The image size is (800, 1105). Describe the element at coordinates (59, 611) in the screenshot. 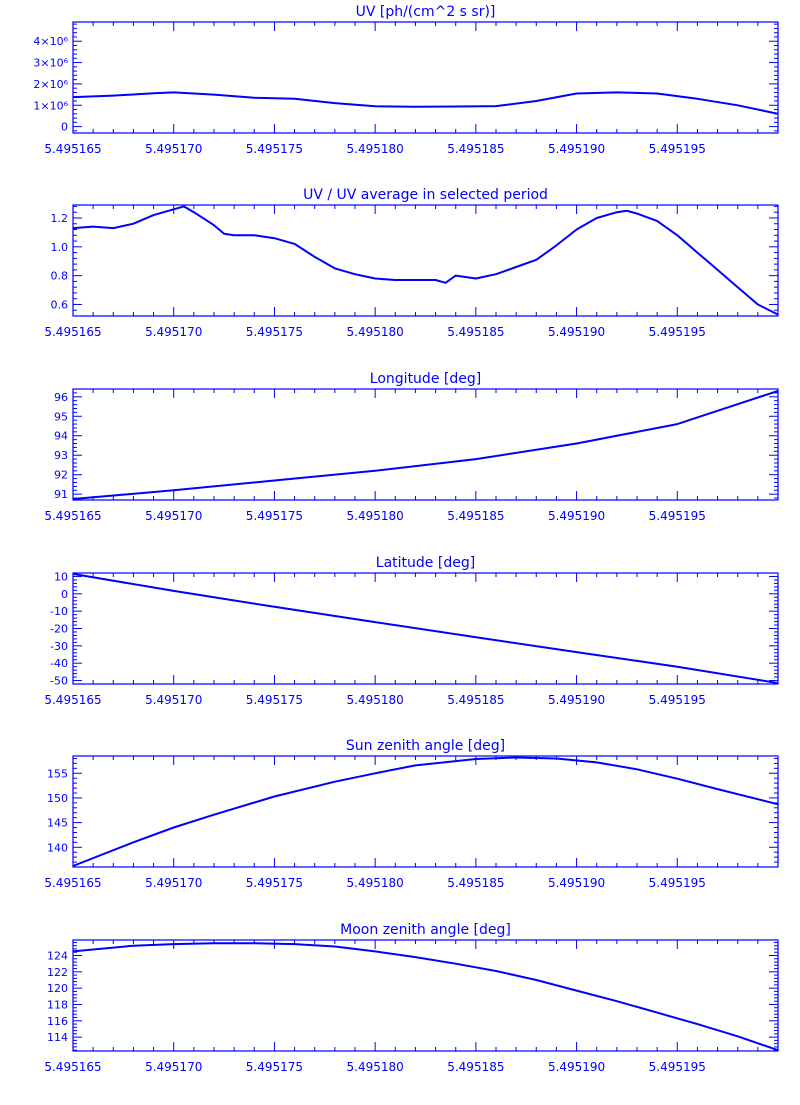

I see `y-tick-label: -10` at that location.